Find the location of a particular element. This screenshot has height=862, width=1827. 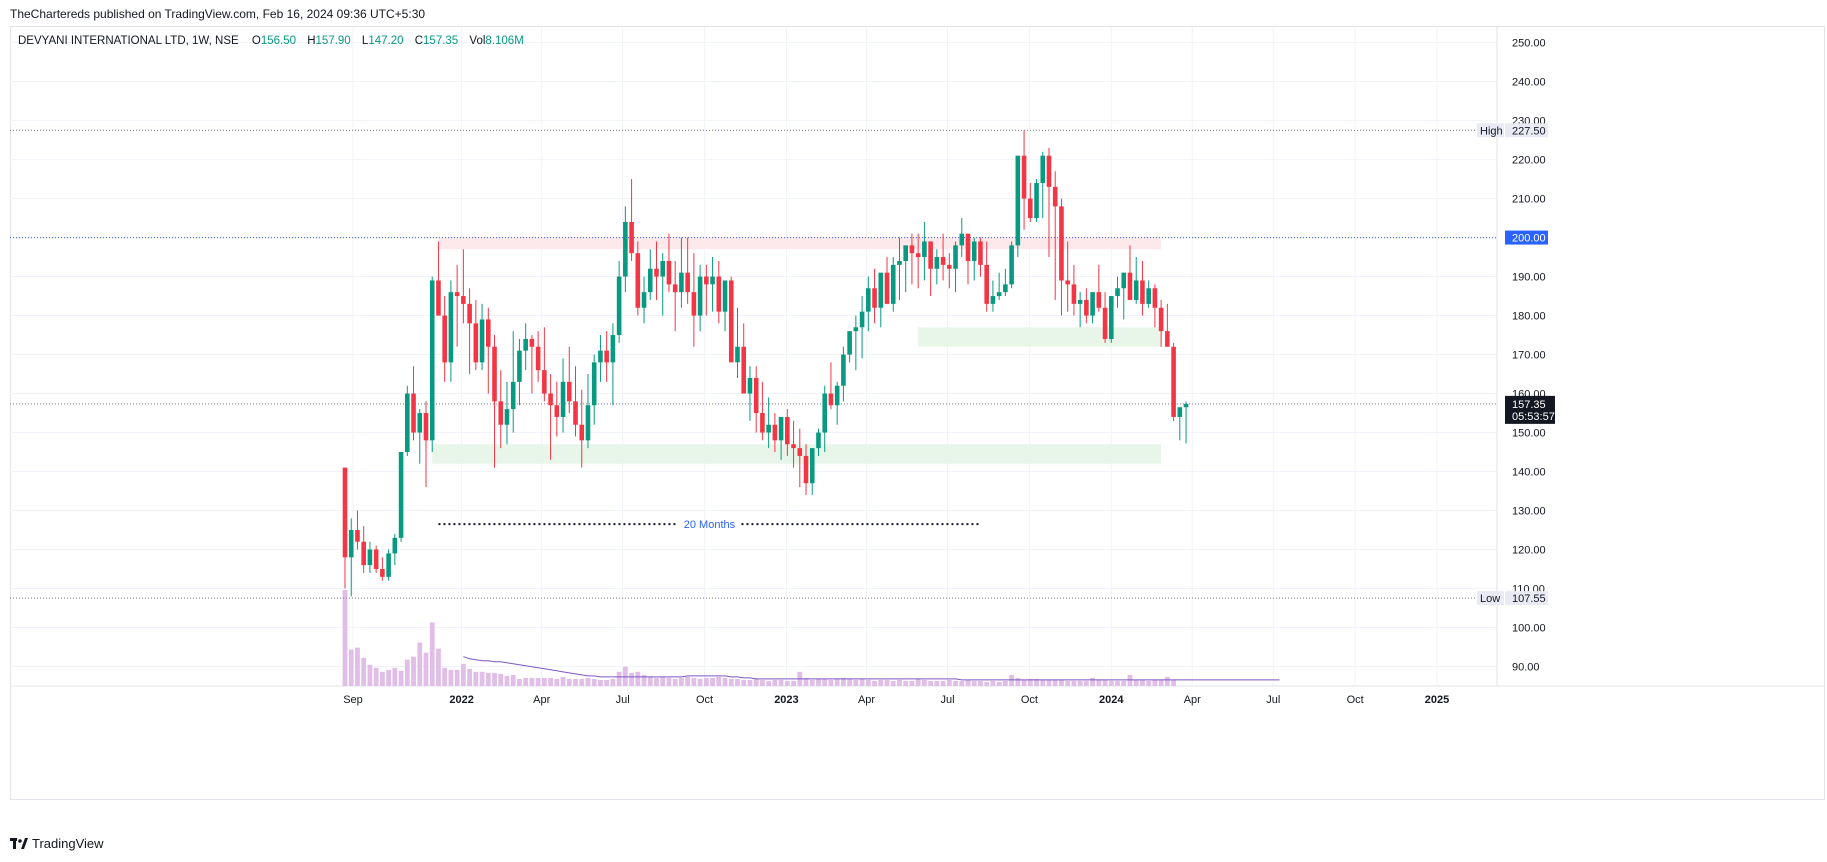

open-label: O is located at coordinates (256, 41).